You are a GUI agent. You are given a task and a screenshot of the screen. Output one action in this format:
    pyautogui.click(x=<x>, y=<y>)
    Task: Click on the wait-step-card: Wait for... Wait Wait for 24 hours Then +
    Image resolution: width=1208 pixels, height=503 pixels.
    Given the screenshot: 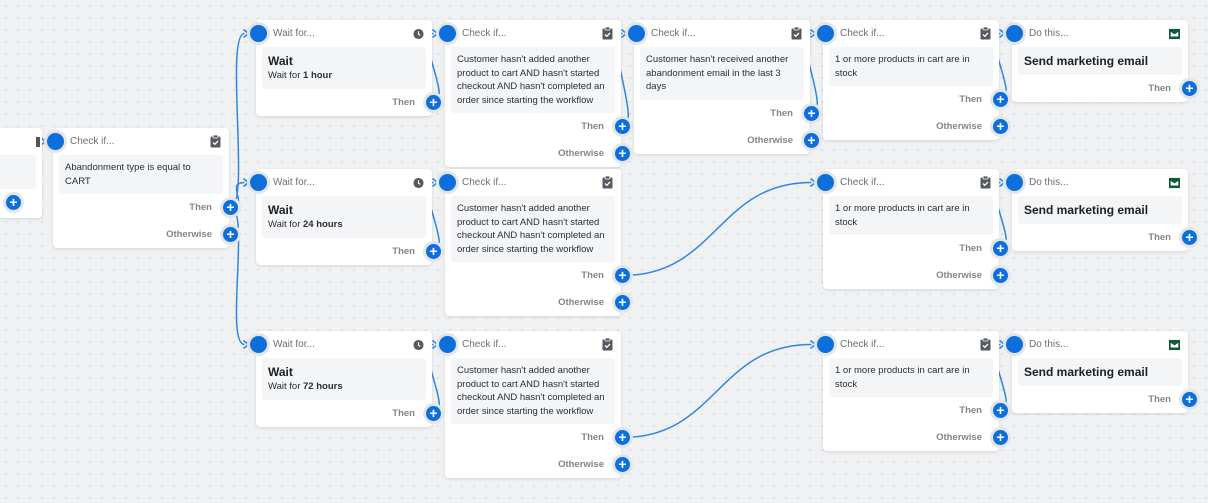 What is the action you would take?
    pyautogui.click(x=345, y=217)
    